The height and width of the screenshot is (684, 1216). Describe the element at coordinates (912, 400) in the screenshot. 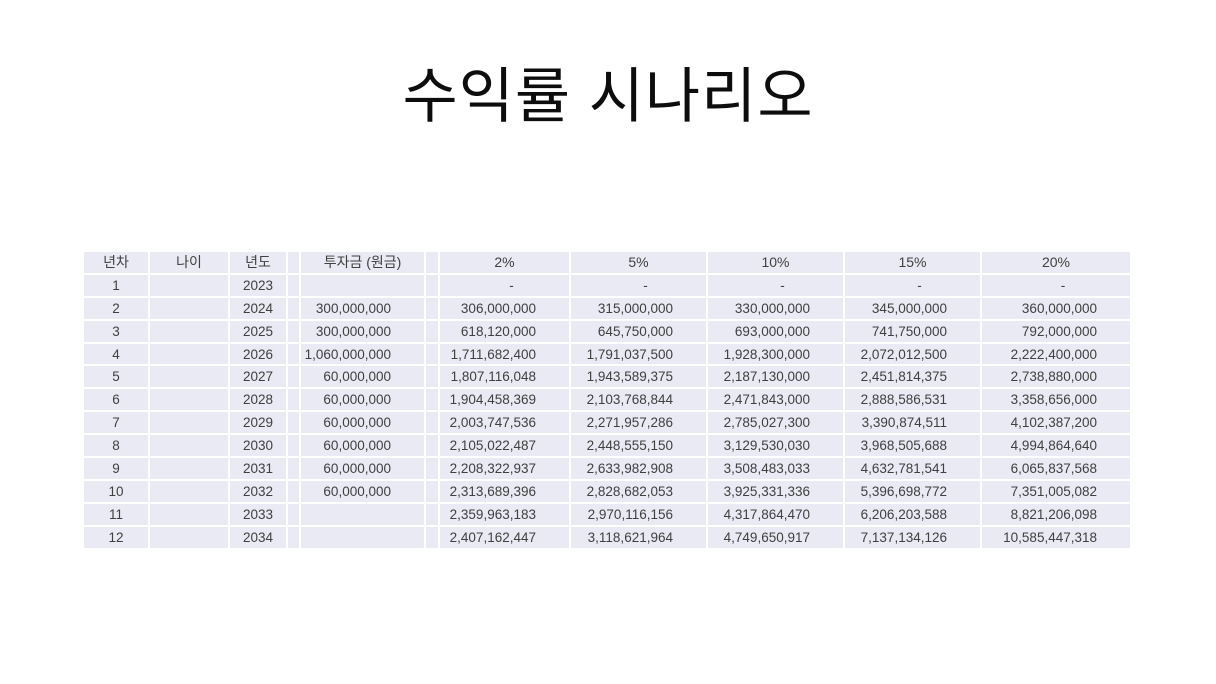

I see `table-cell: 2,888,586,531` at that location.